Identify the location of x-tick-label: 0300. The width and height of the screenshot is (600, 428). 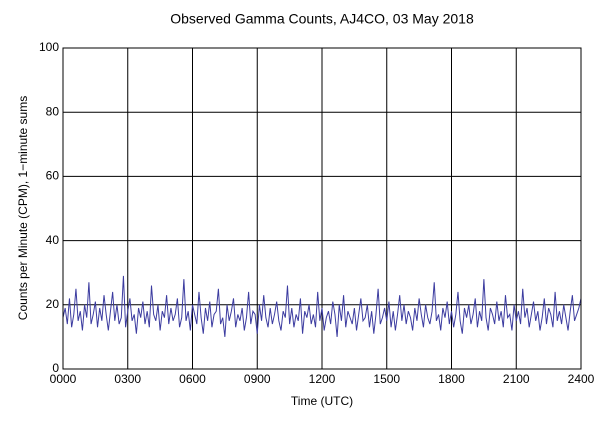
(127, 379).